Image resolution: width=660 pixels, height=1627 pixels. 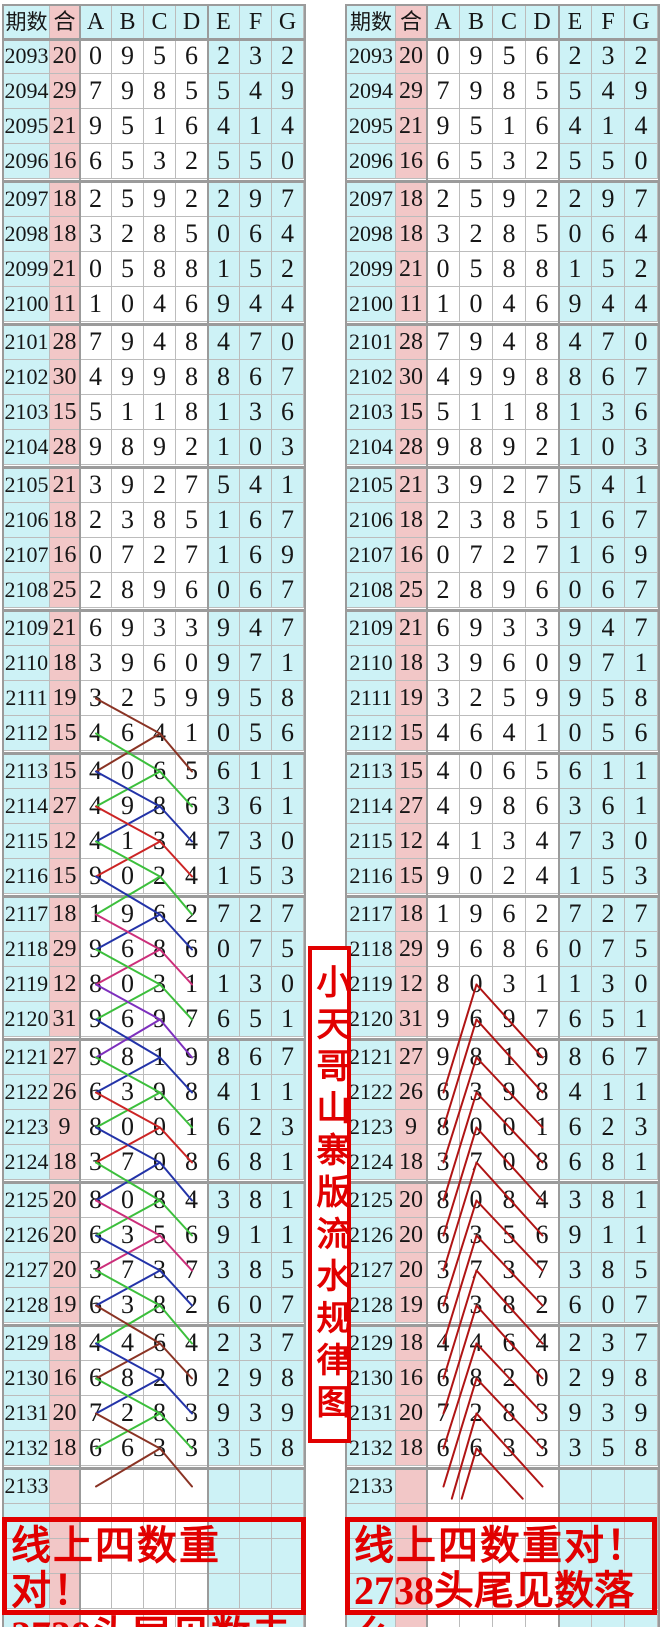 What do you see at coordinates (65, 342) in the screenshot?
I see `value-cell: 28` at bounding box center [65, 342].